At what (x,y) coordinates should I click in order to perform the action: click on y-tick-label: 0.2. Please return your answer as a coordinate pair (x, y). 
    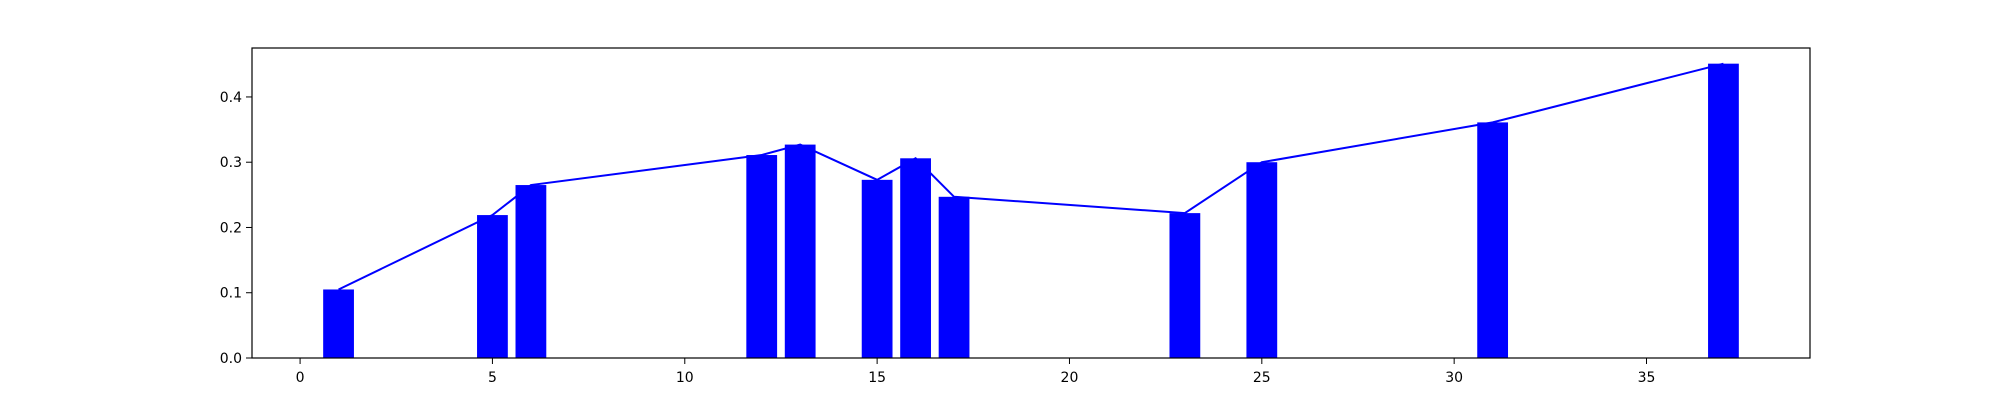
    Looking at the image, I should click on (231, 228).